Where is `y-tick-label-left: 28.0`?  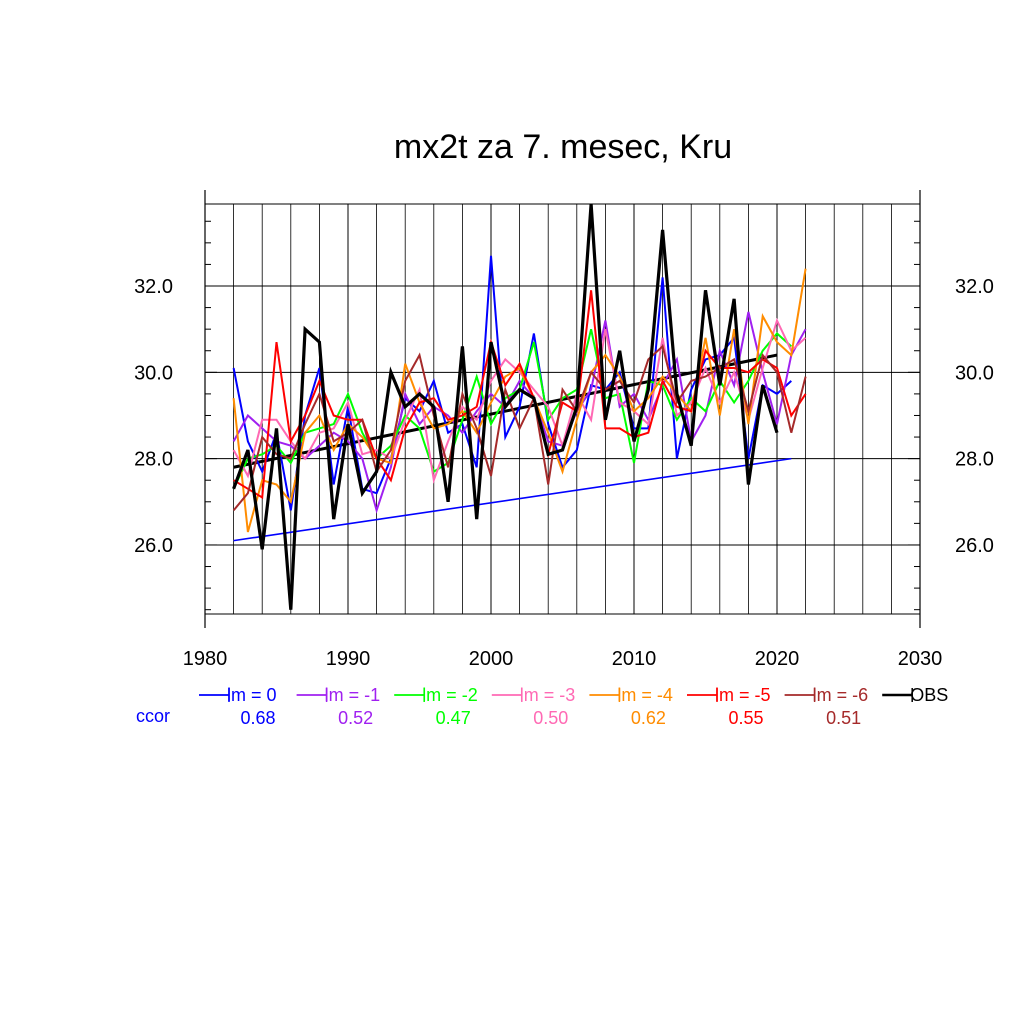 y-tick-label-left: 28.0 is located at coordinates (153, 460).